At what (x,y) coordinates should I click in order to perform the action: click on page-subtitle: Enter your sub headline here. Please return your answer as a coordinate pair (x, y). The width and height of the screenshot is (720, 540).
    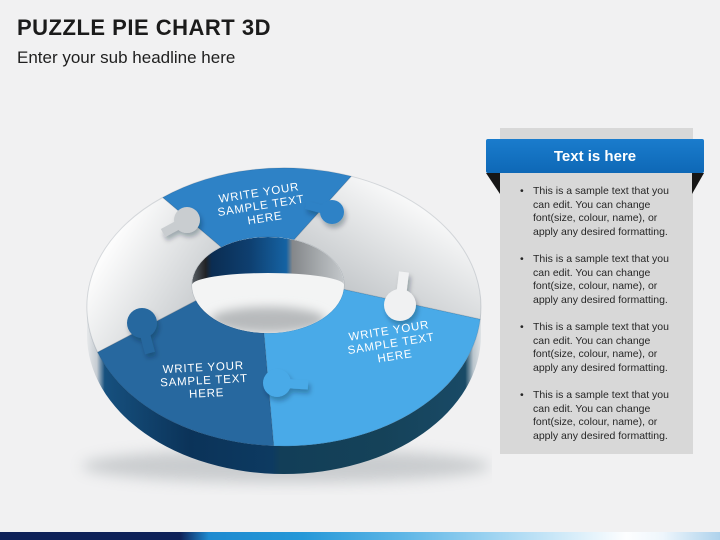
    Looking at the image, I should click on (126, 57).